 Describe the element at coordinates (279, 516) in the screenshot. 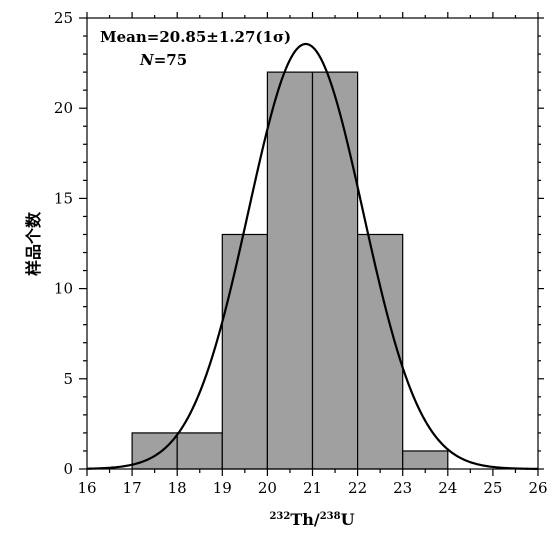

I see `x-label-sup-232: 232` at that location.